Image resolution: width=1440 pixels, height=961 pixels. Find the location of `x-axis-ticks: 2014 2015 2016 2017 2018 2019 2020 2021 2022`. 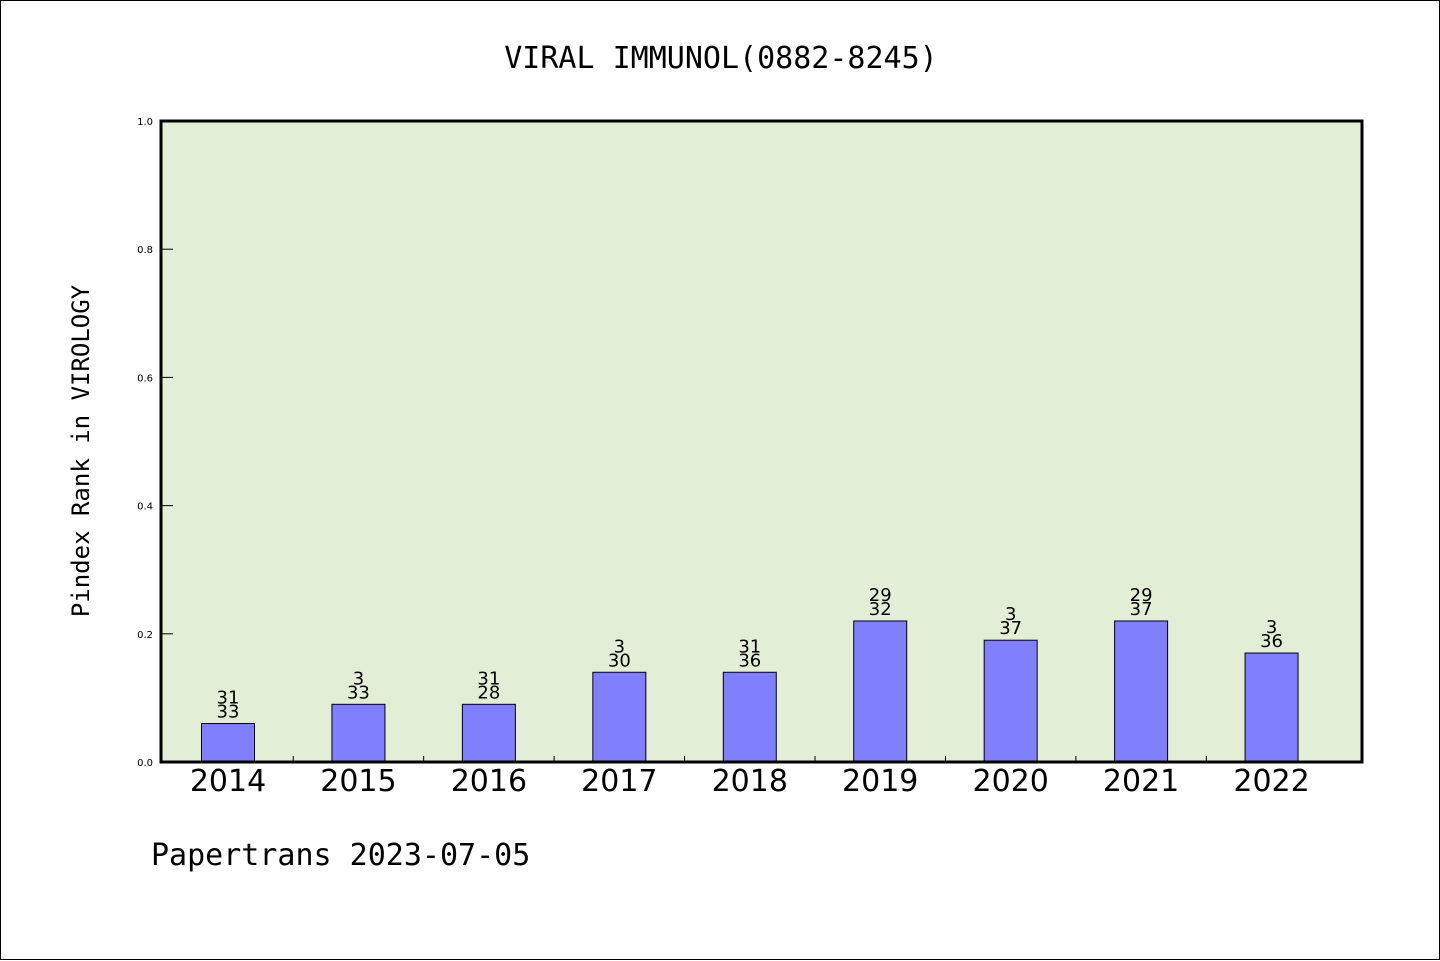

x-axis-ticks: 2014 2015 2016 2017 2018 2019 2020 2021 2022 is located at coordinates (750, 777).